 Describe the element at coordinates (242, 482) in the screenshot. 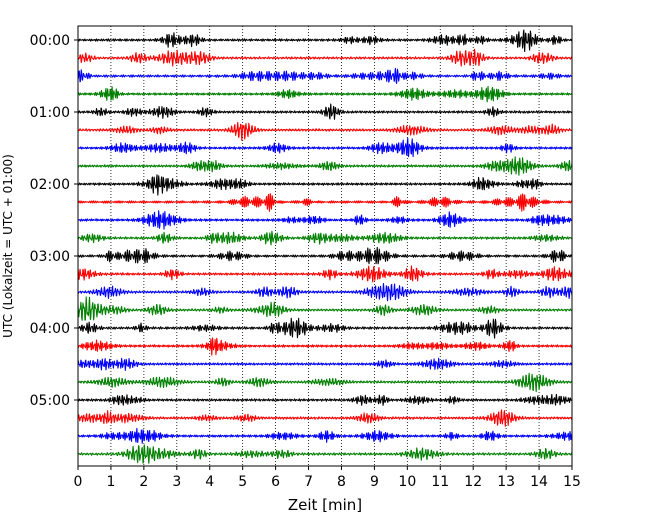

I see `x-tick-label: 5` at that location.